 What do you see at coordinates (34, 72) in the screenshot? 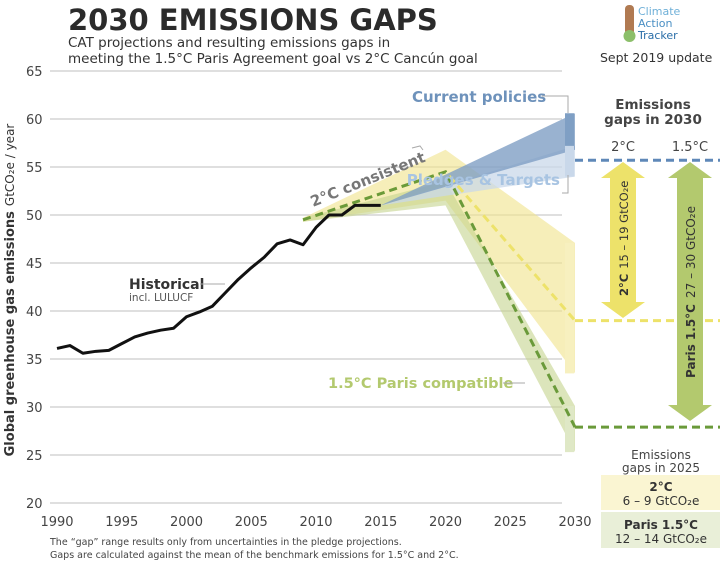
I see `y-tick-65: 65` at bounding box center [34, 72].